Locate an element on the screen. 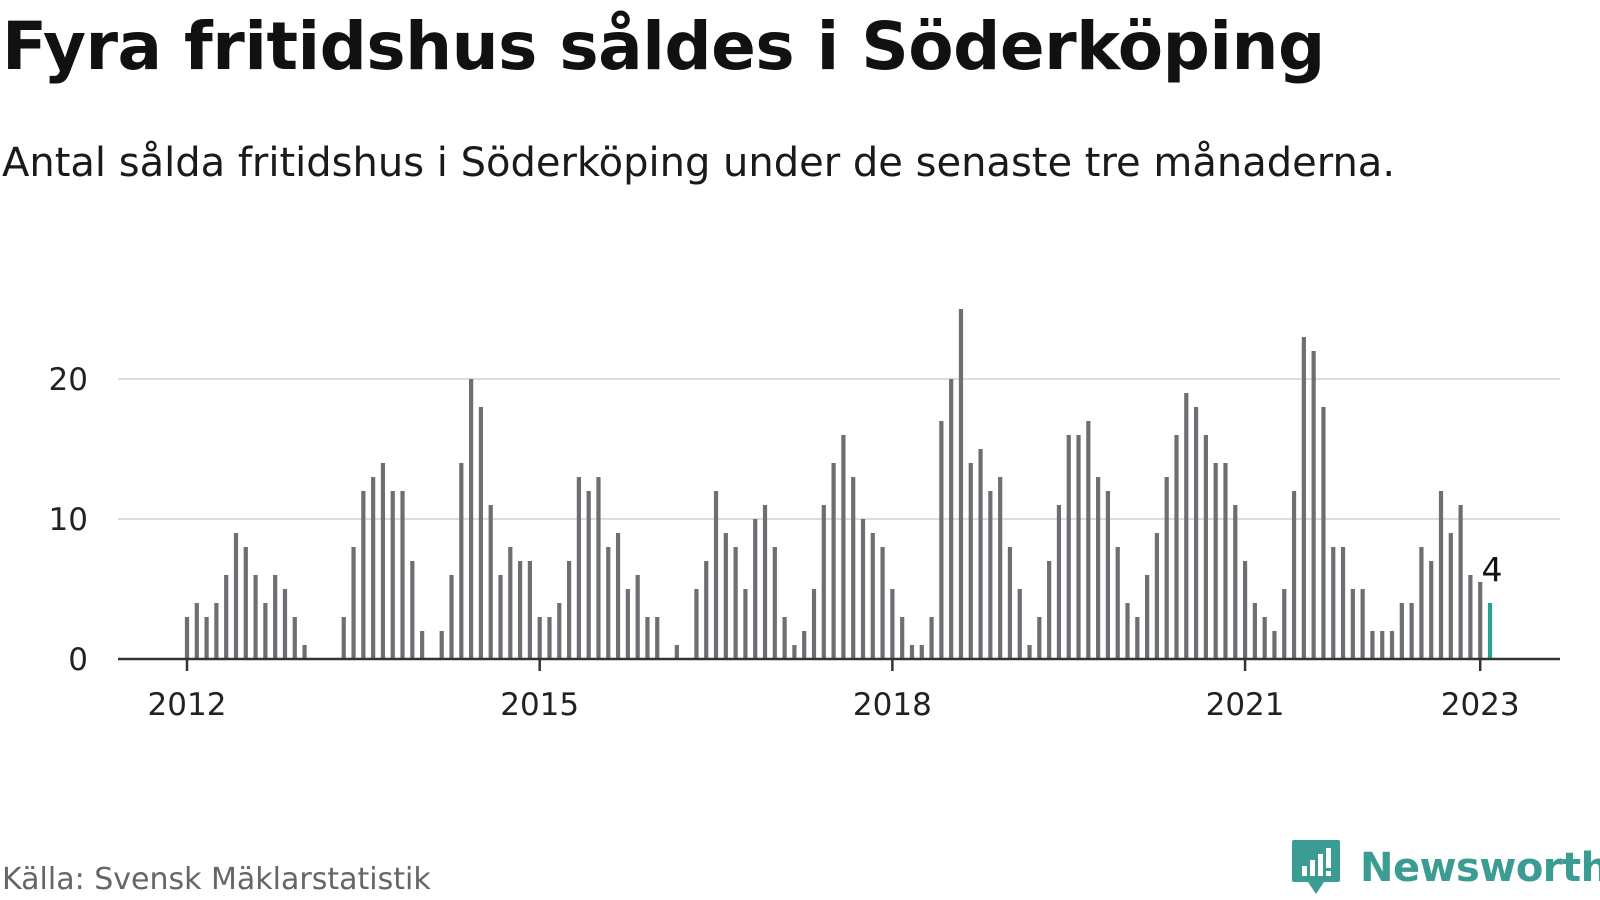  gridlines is located at coordinates (839, 449).